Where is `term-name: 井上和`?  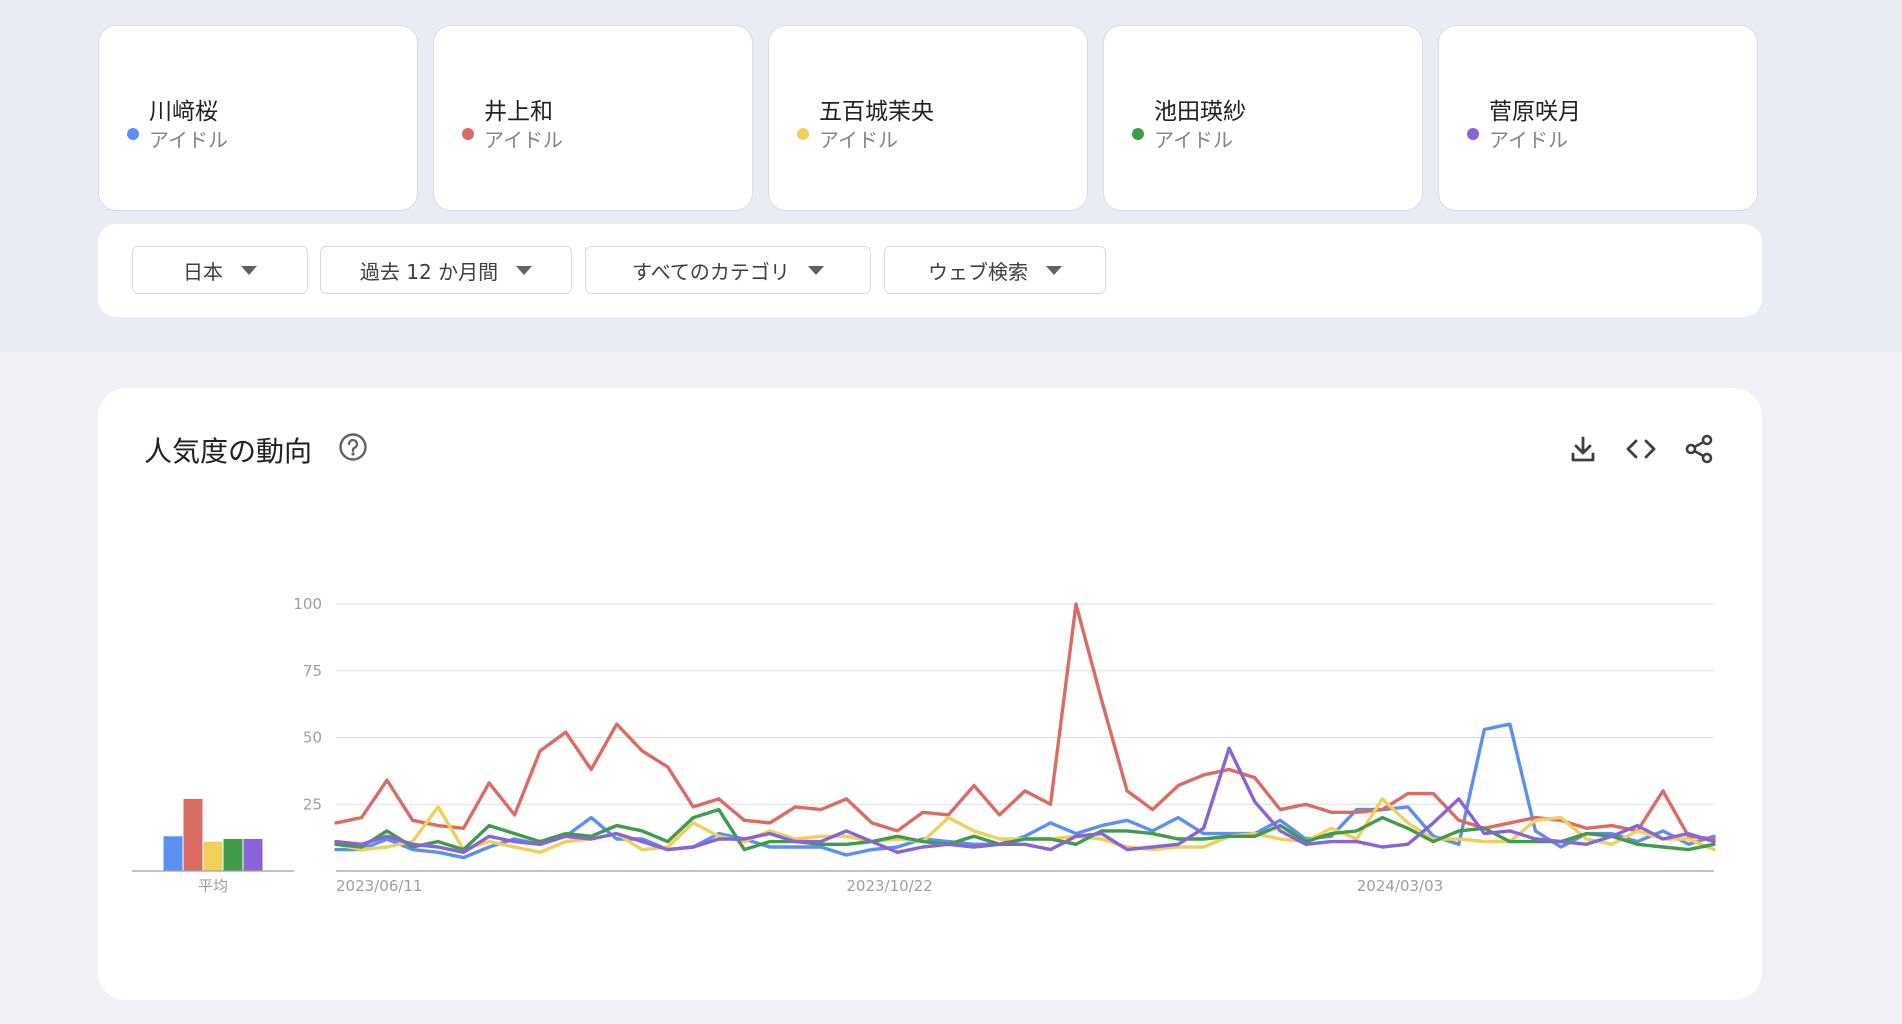
term-name: 井上和 is located at coordinates (518, 112).